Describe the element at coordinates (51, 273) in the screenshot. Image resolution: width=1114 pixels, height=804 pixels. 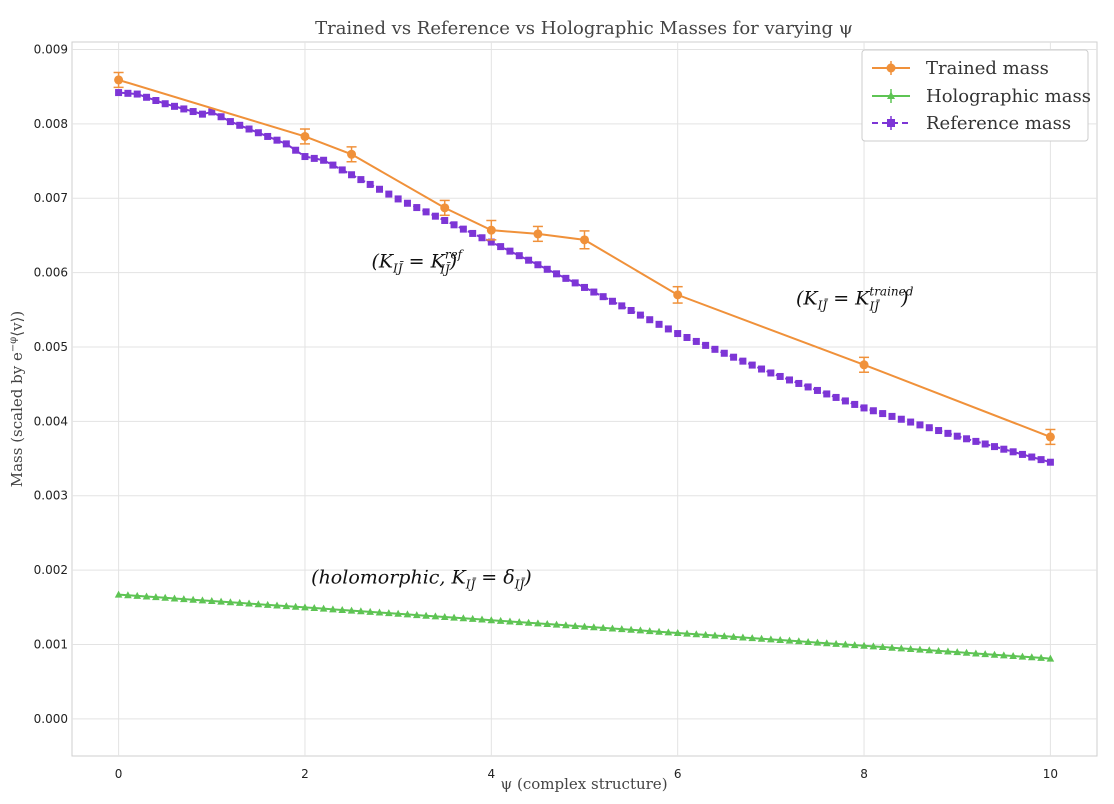
I see `y-tick-label: 0.006` at that location.